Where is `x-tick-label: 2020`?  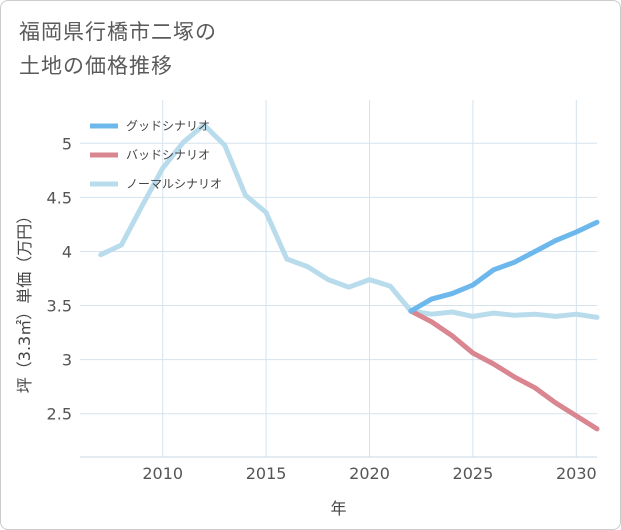
x-tick-label: 2020 is located at coordinates (369, 473).